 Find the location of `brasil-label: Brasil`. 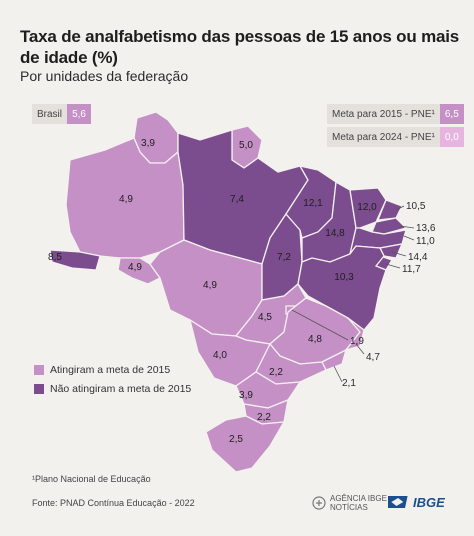

brasil-label: Brasil is located at coordinates (50, 114).